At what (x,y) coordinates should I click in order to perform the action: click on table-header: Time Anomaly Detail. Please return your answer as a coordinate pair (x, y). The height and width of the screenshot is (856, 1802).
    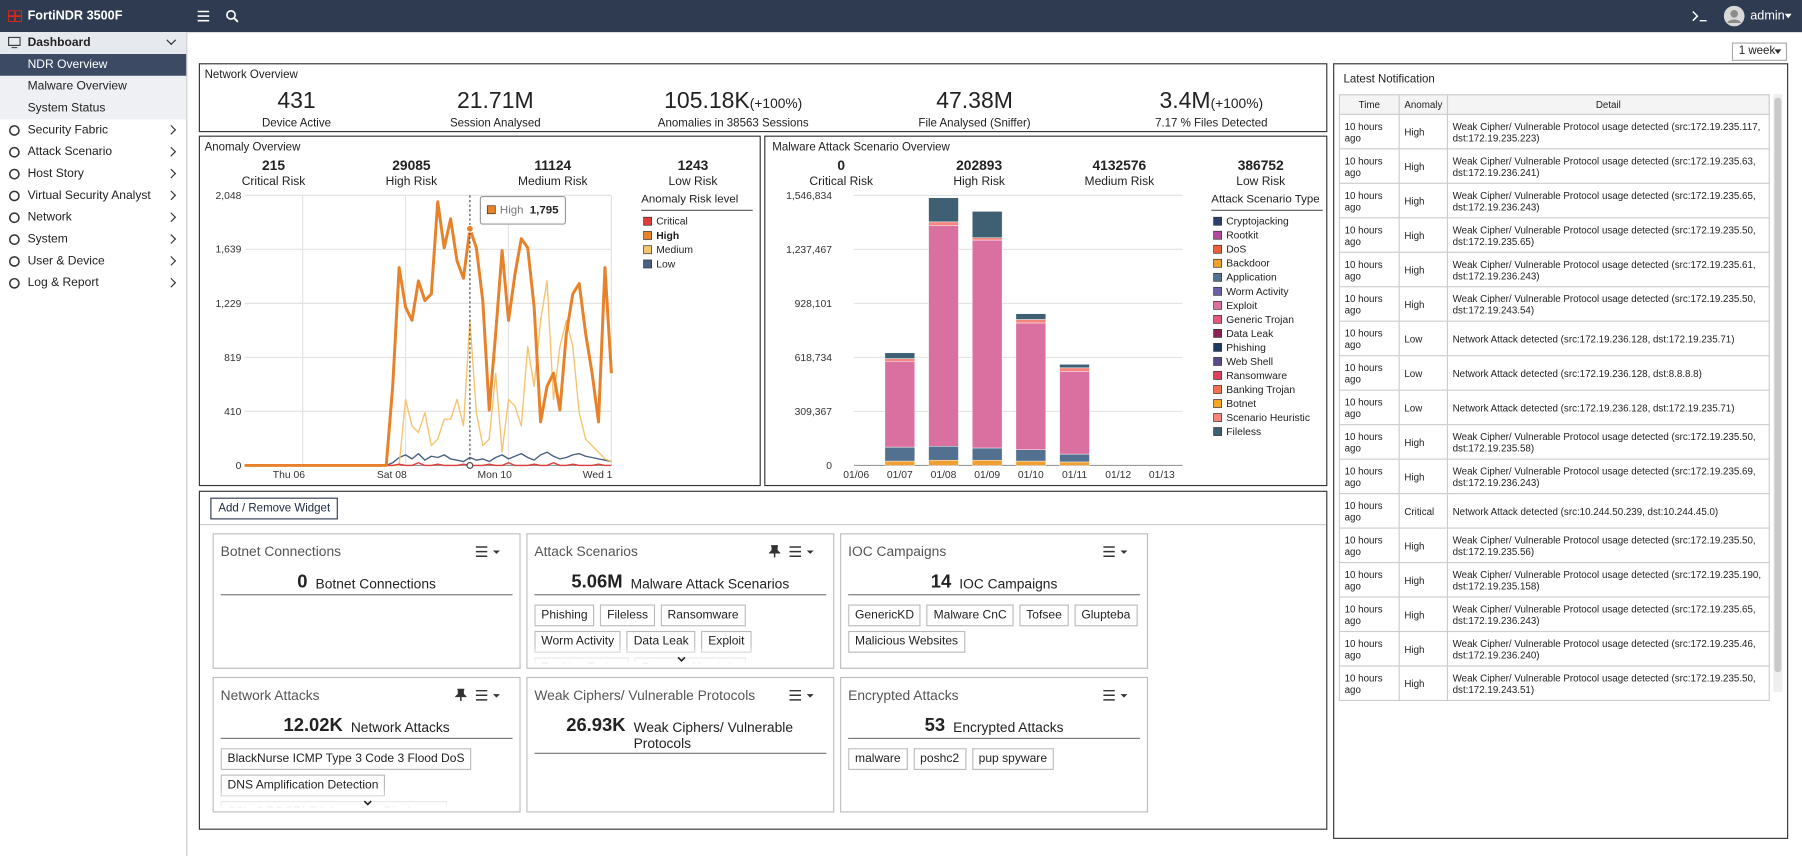
    Looking at the image, I should click on (1554, 104).